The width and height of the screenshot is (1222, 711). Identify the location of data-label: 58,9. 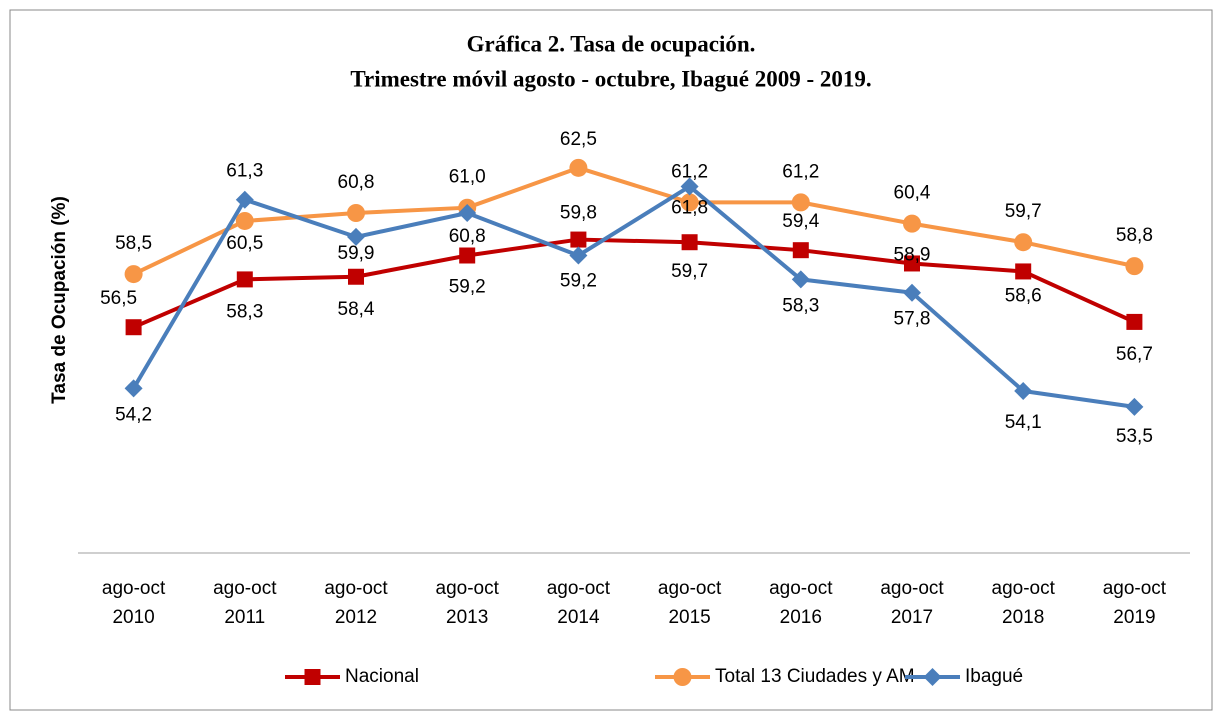
(912, 254).